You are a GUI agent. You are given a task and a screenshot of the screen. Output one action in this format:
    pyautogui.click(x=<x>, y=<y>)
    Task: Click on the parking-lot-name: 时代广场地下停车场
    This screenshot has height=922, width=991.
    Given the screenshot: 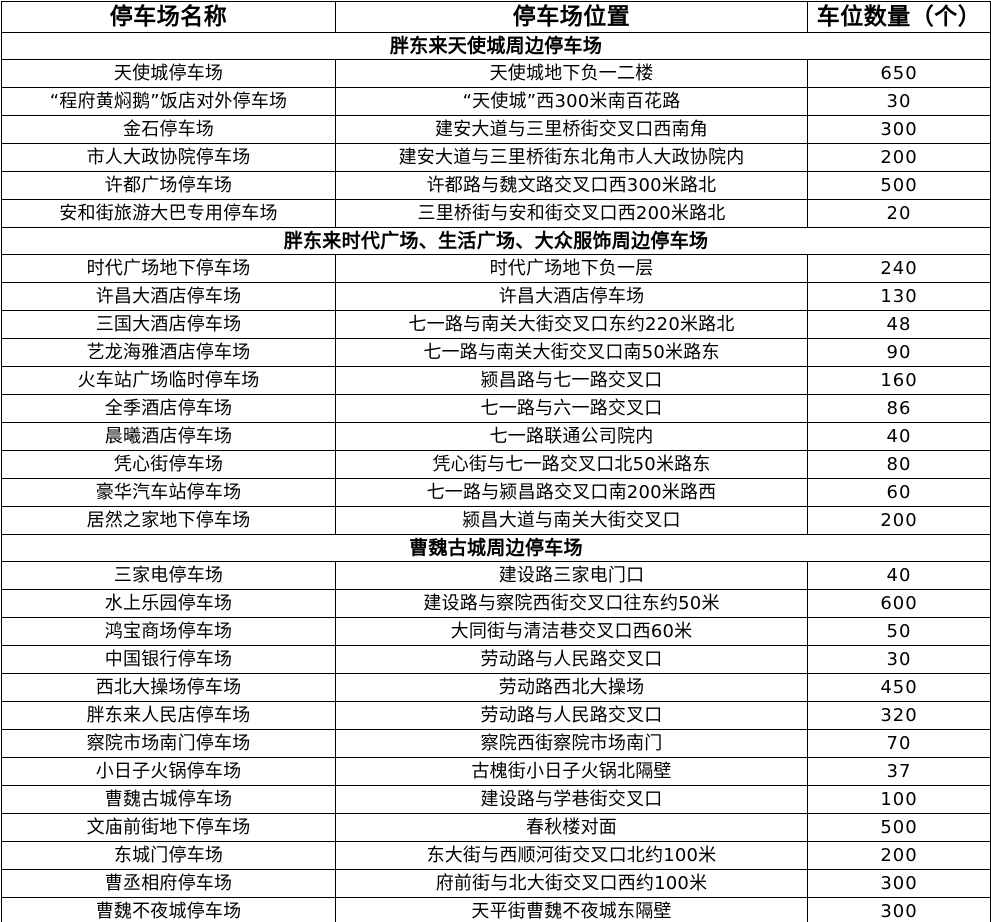 What is the action you would take?
    pyautogui.click(x=168, y=268)
    